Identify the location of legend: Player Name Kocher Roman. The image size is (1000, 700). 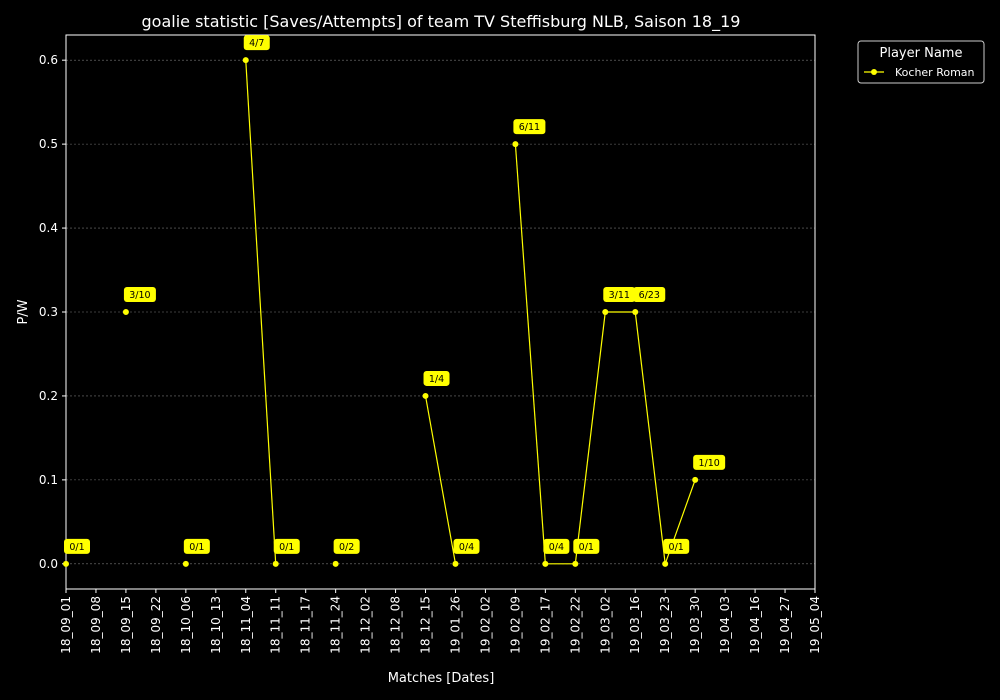
(921, 62).